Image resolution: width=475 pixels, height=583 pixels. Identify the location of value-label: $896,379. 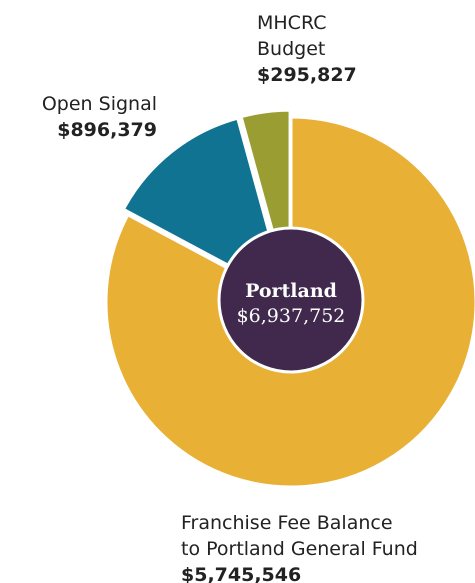
(107, 130).